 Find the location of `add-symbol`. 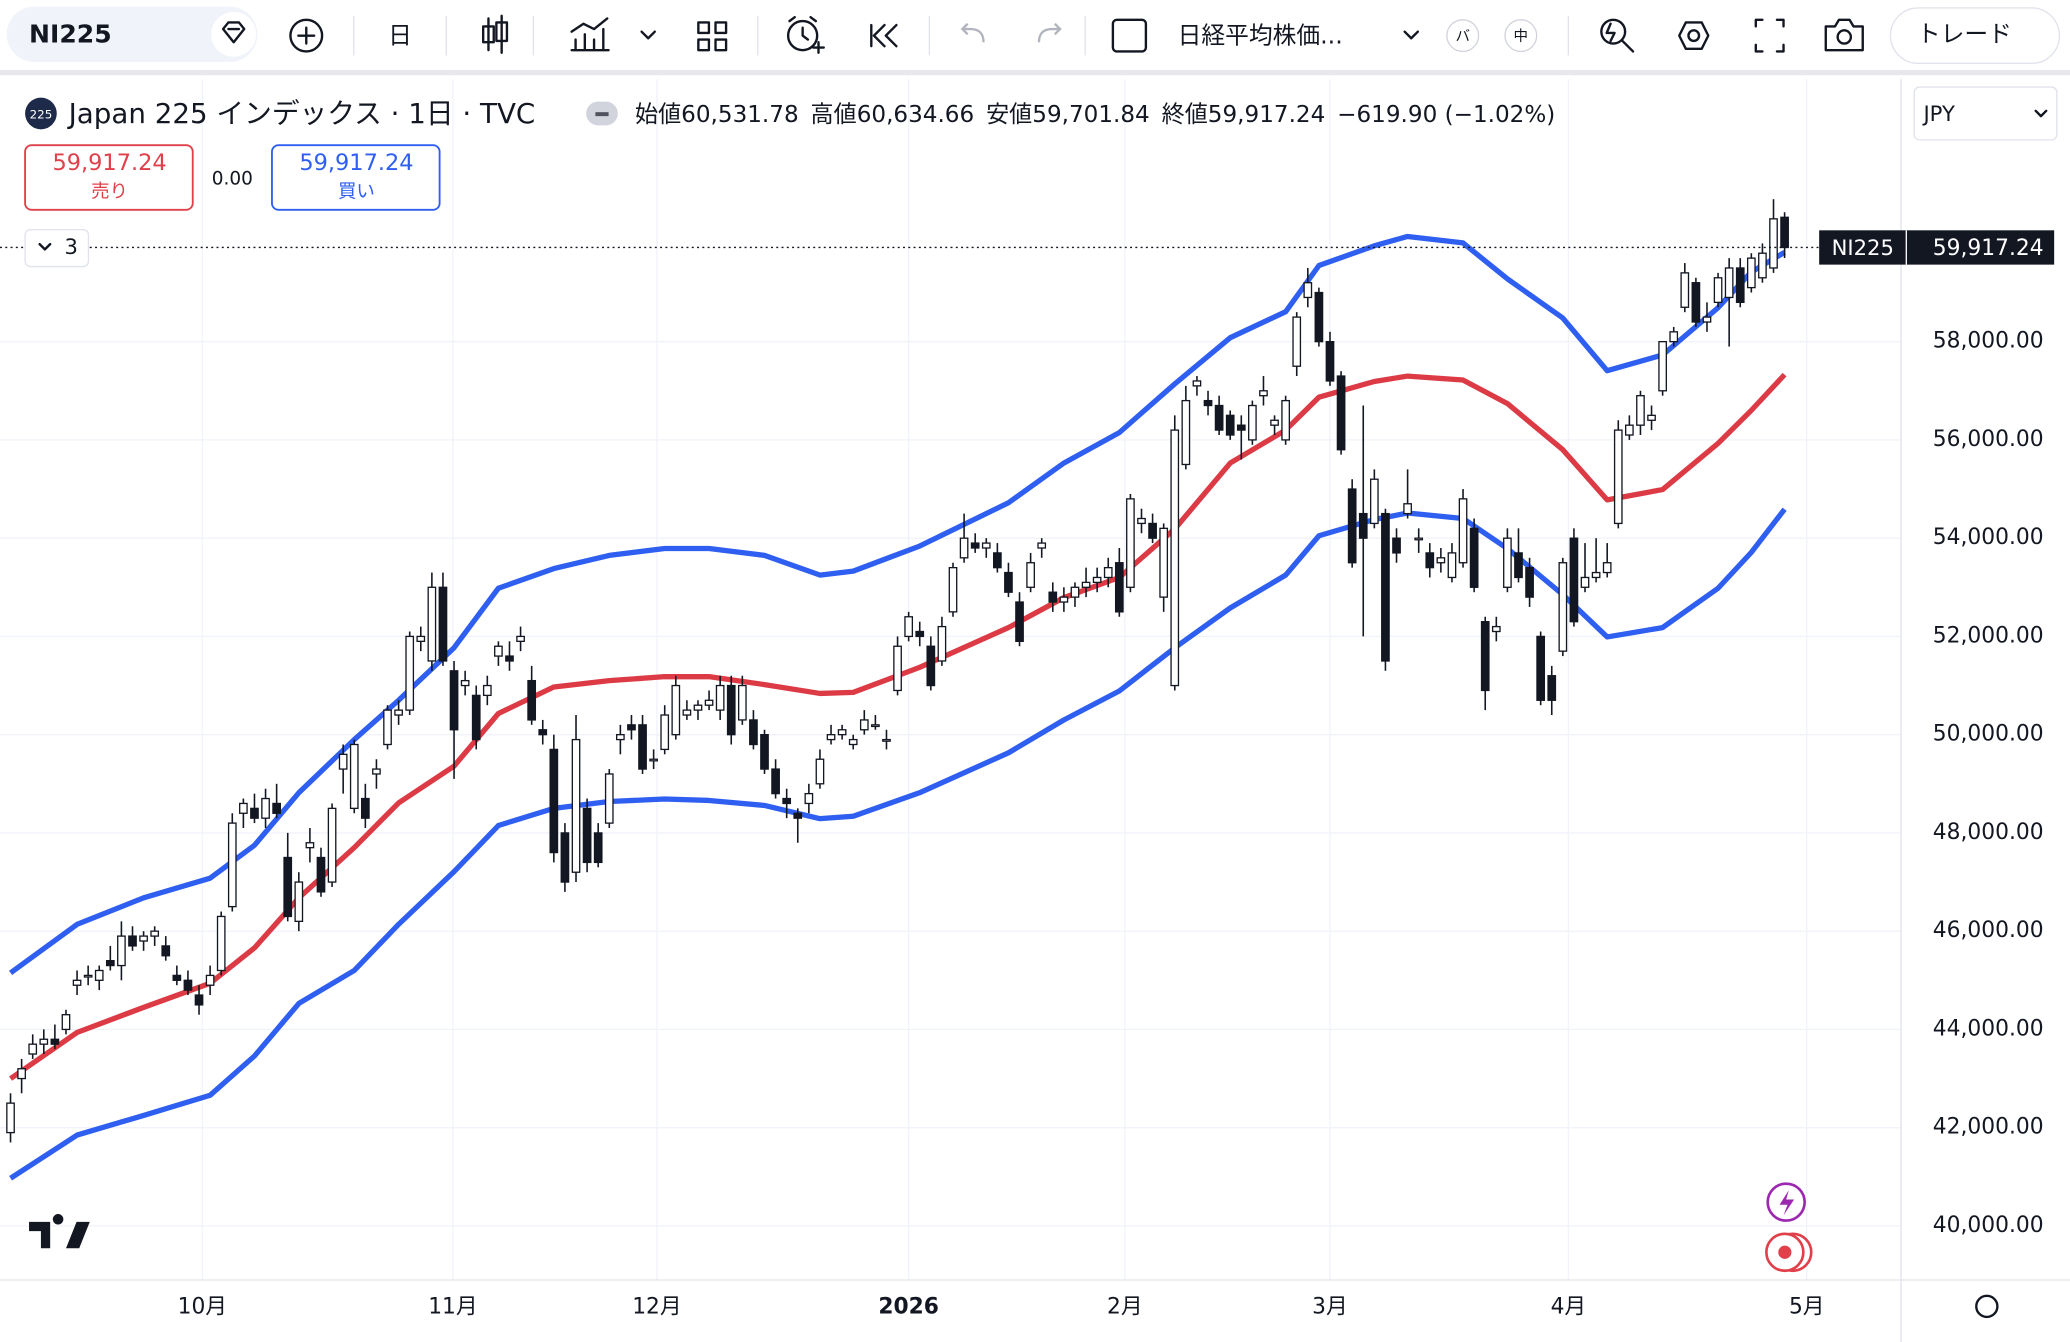

add-symbol is located at coordinates (306, 35).